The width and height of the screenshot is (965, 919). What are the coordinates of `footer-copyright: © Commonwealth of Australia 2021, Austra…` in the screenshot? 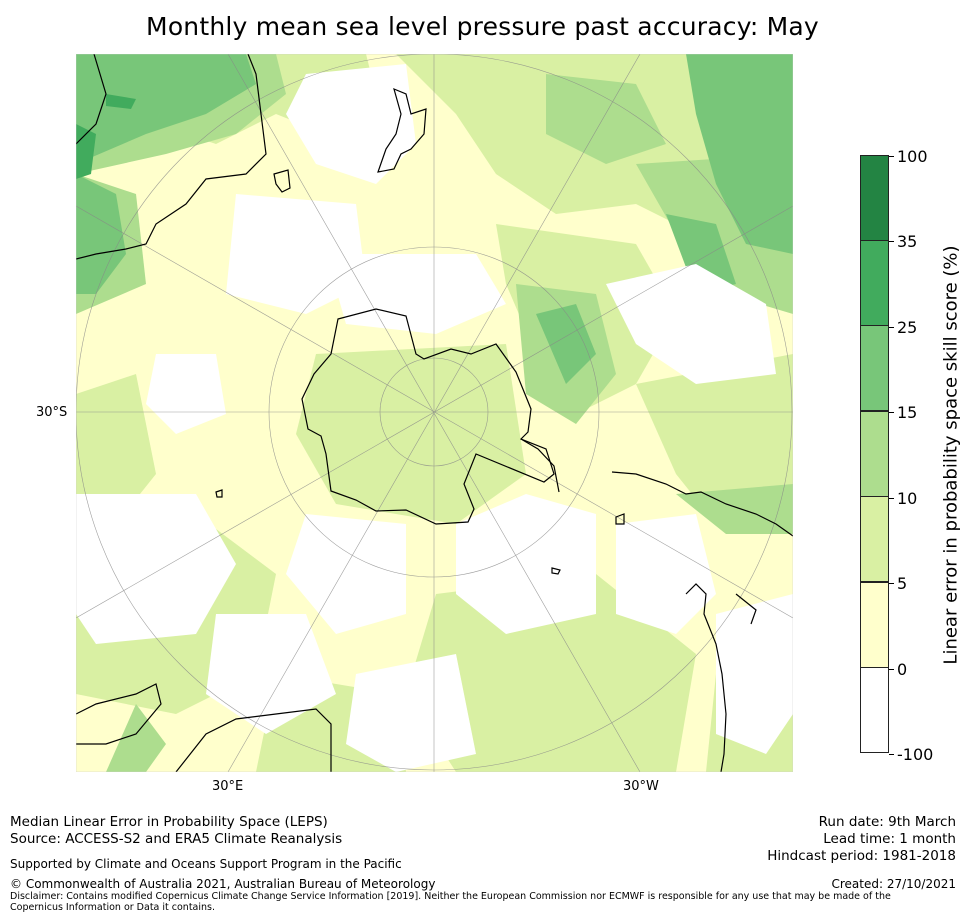 It's located at (223, 884).